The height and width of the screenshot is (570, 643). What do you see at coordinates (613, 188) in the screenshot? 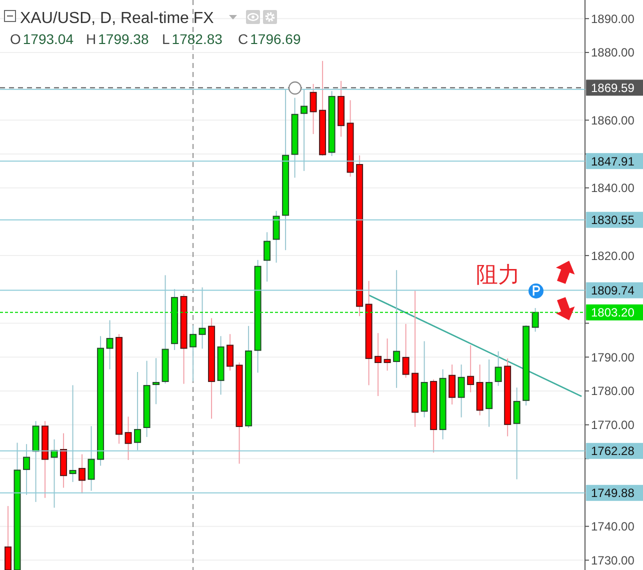
I see `y-tick-label: 1840.00` at bounding box center [613, 188].